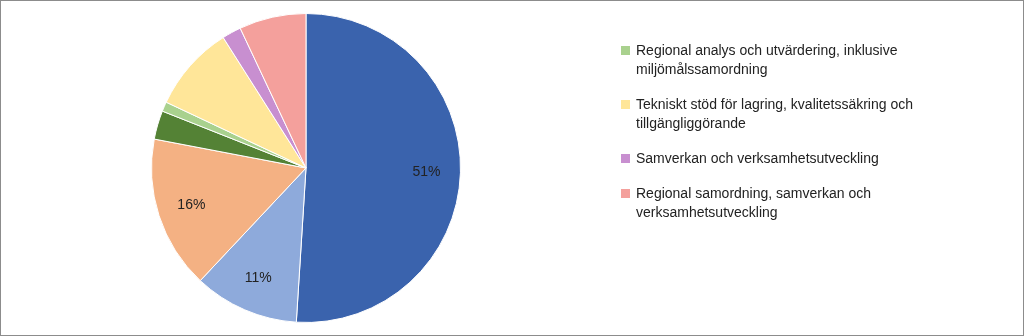 This screenshot has width=1024, height=336. What do you see at coordinates (191, 204) in the screenshot?
I see `data-label: 16%` at bounding box center [191, 204].